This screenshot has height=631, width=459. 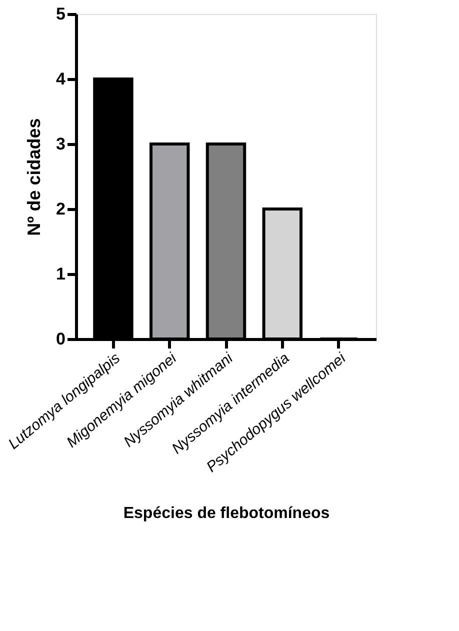 What do you see at coordinates (61, 144) in the screenshot?
I see `y-tick-label: 3` at bounding box center [61, 144].